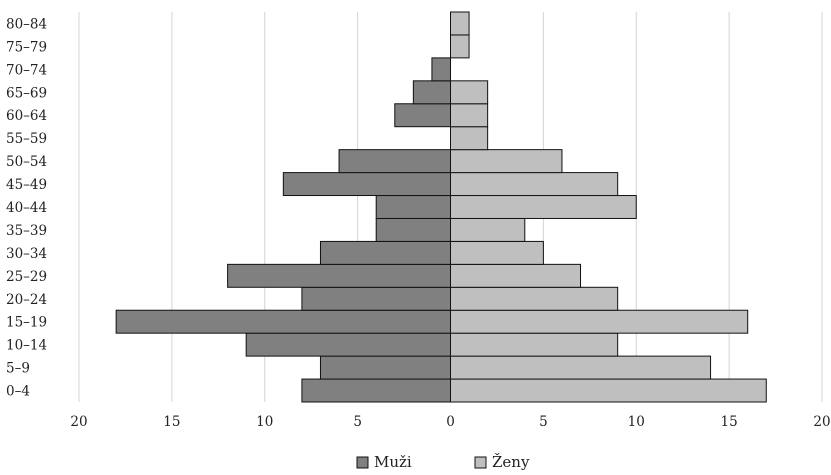  Describe the element at coordinates (26, 300) in the screenshot. I see `y-category-label-4: 20–24` at that location.